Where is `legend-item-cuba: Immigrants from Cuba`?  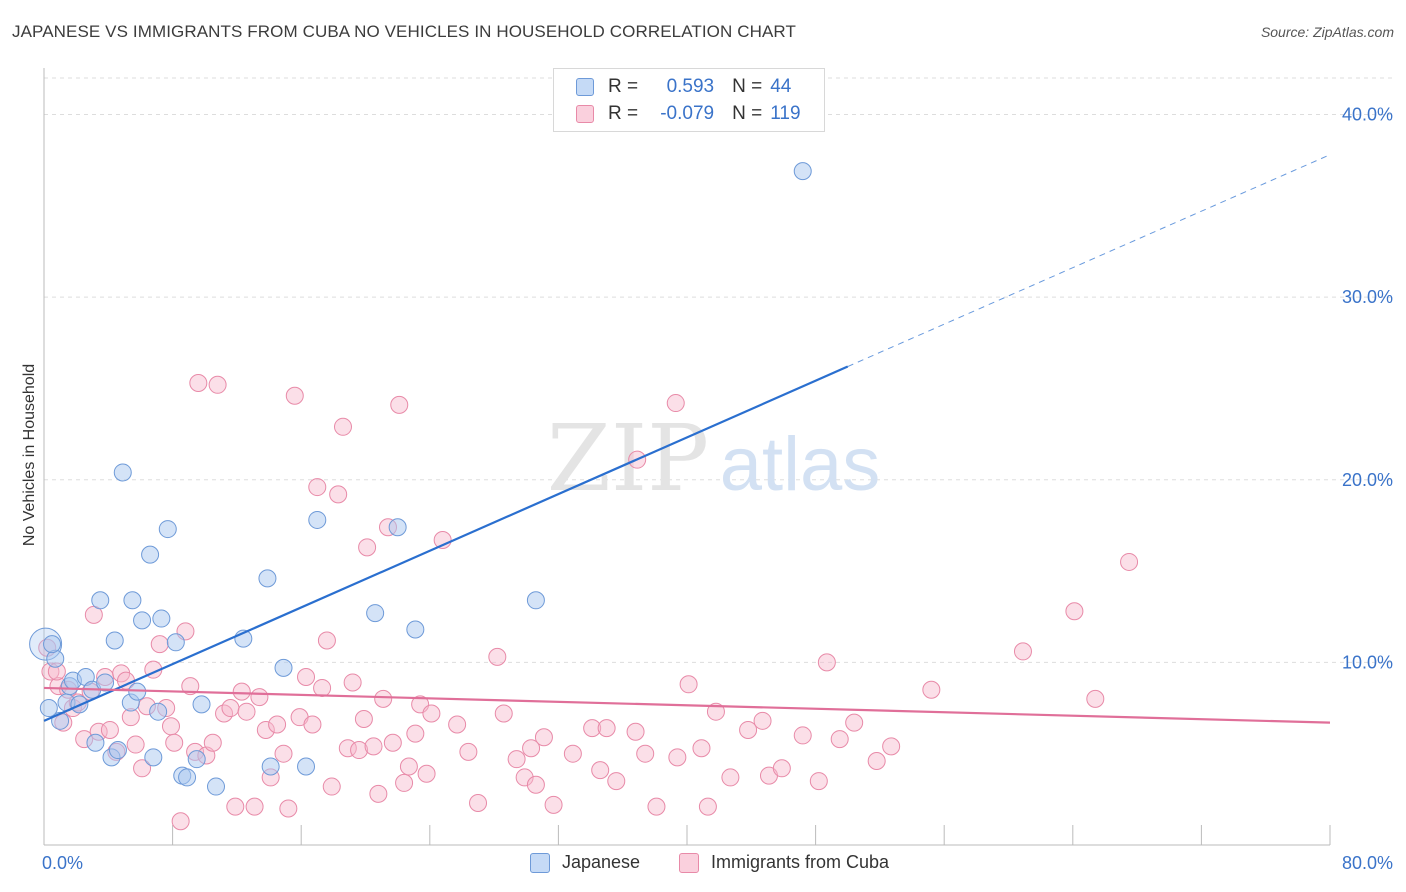
legend-item-cuba: Immigrants from Cuba is located at coordinates (784, 862).